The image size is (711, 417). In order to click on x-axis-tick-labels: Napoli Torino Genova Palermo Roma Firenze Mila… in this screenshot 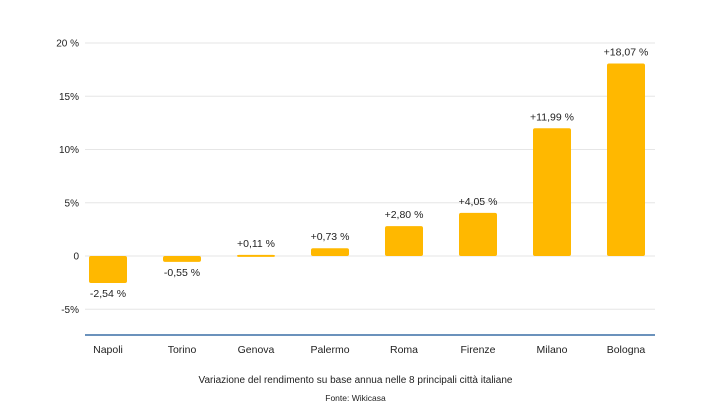, I will do `click(369, 350)`.